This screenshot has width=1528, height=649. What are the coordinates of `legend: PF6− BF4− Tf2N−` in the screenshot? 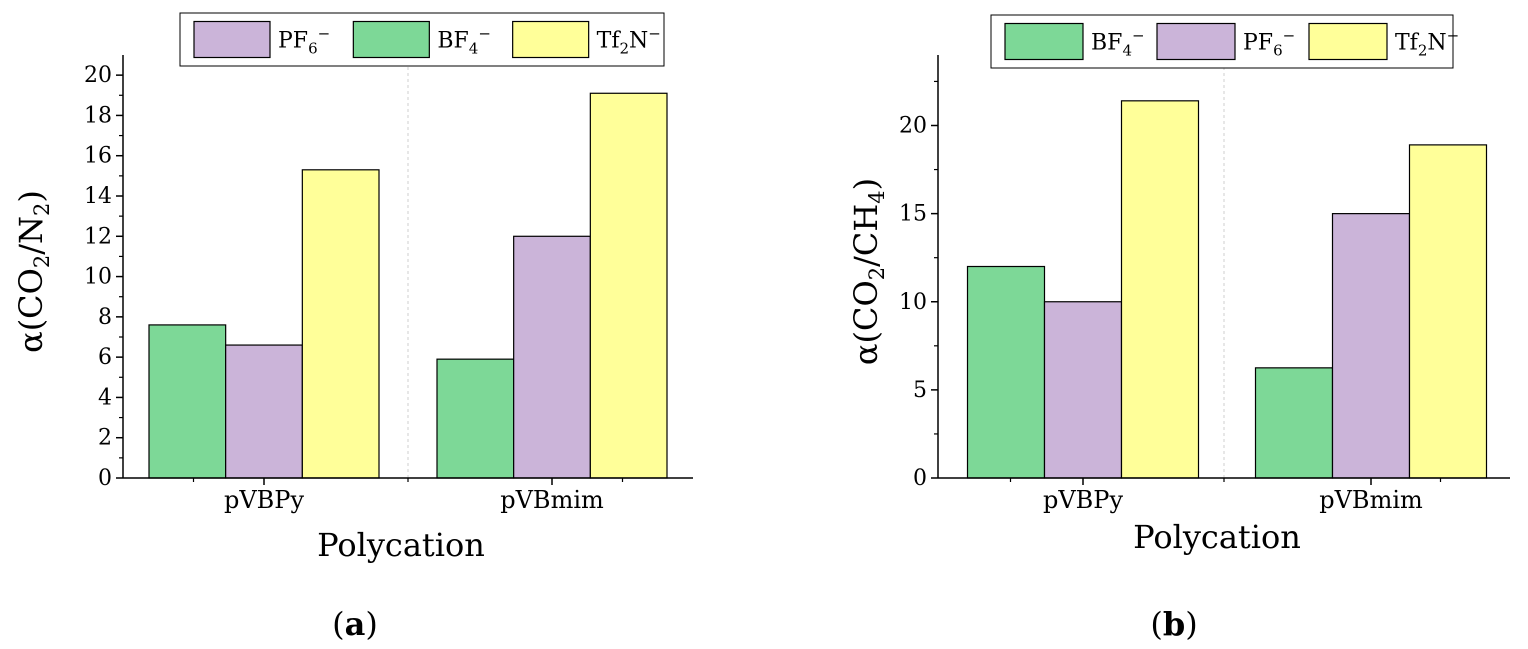 It's located at (422, 39).